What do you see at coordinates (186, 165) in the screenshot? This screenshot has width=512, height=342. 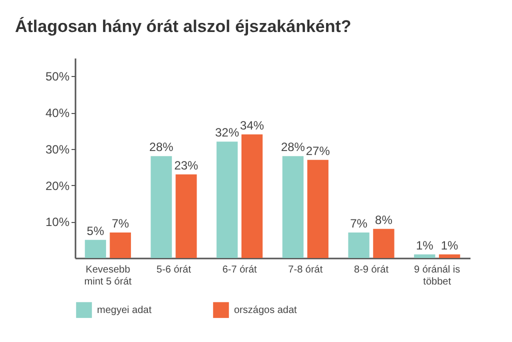 I see `data-label: 23%` at bounding box center [186, 165].